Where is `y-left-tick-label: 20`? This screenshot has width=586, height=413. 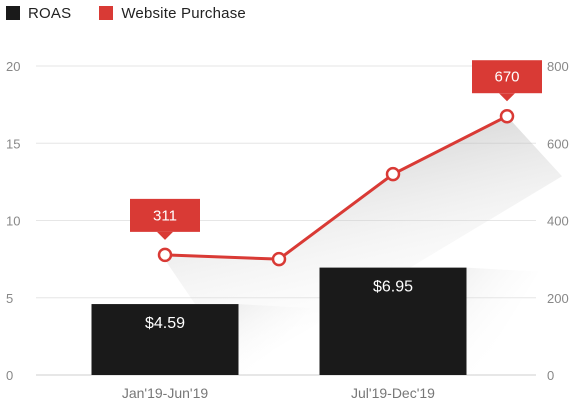 y-left-tick-label: 20 is located at coordinates (13, 66).